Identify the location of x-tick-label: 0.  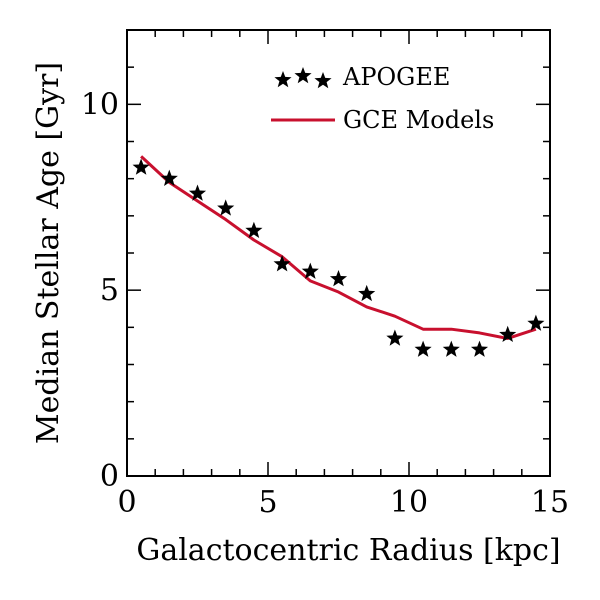
(126, 502).